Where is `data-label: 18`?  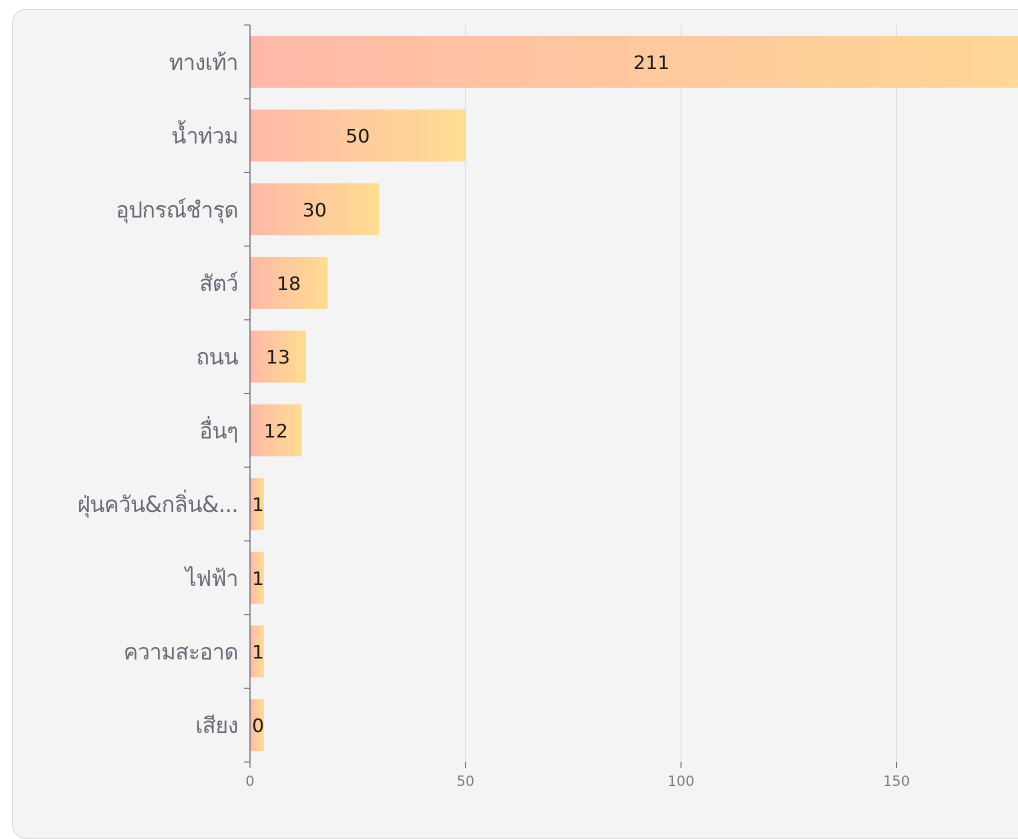
data-label: 18 is located at coordinates (289, 284).